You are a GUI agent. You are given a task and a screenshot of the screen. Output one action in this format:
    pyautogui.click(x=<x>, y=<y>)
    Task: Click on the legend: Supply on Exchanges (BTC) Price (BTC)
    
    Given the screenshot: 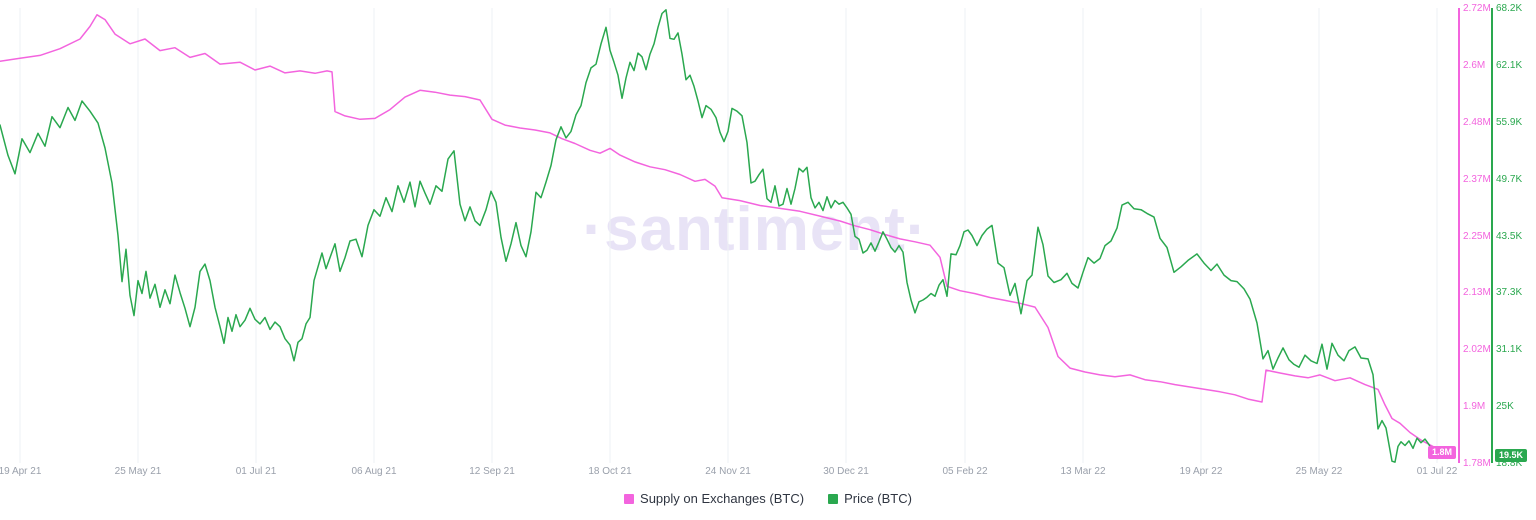 What is the action you would take?
    pyautogui.click(x=768, y=498)
    